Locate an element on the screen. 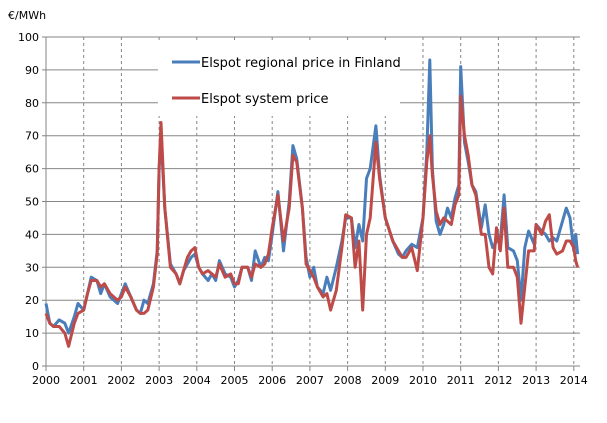  y-tick-label: 70 is located at coordinates (32, 136).